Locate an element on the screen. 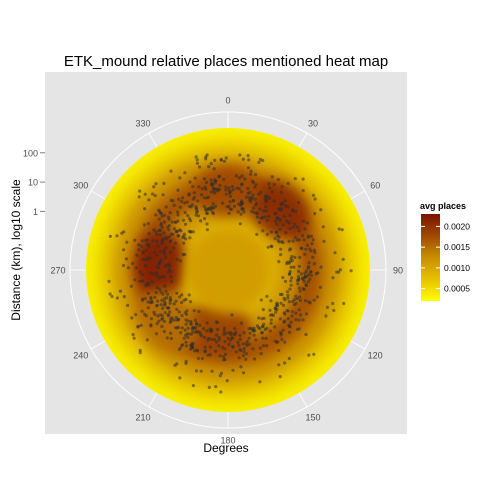 The height and width of the screenshot is (500, 500). legend-title: avg places is located at coordinates (443, 206).